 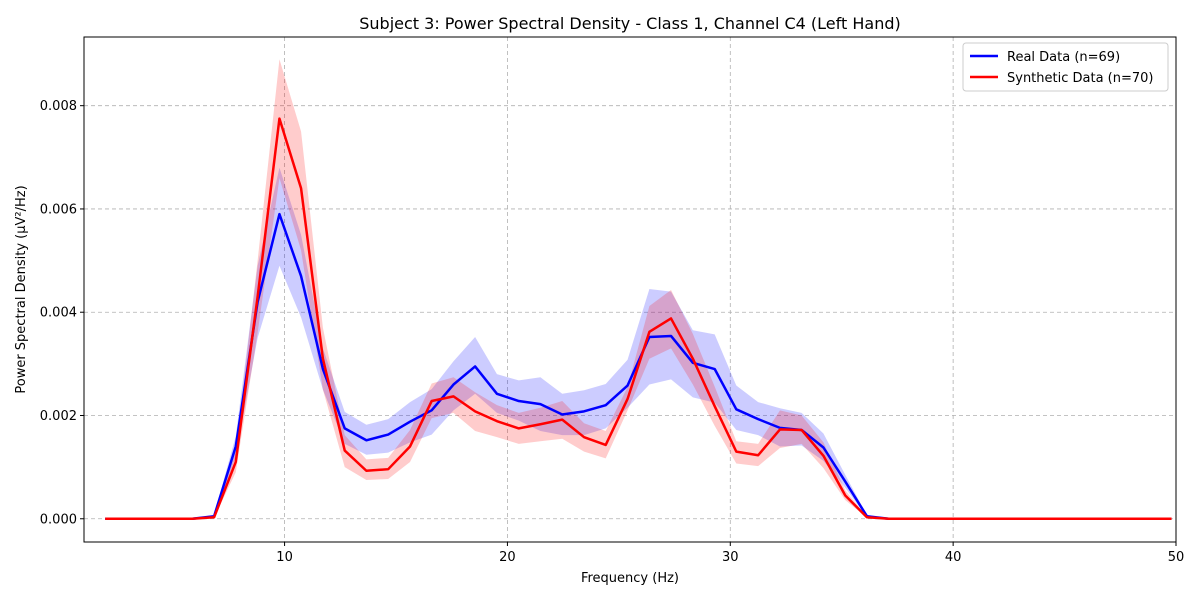 I want to click on y-tick-label: 0.002, so click(x=58, y=416).